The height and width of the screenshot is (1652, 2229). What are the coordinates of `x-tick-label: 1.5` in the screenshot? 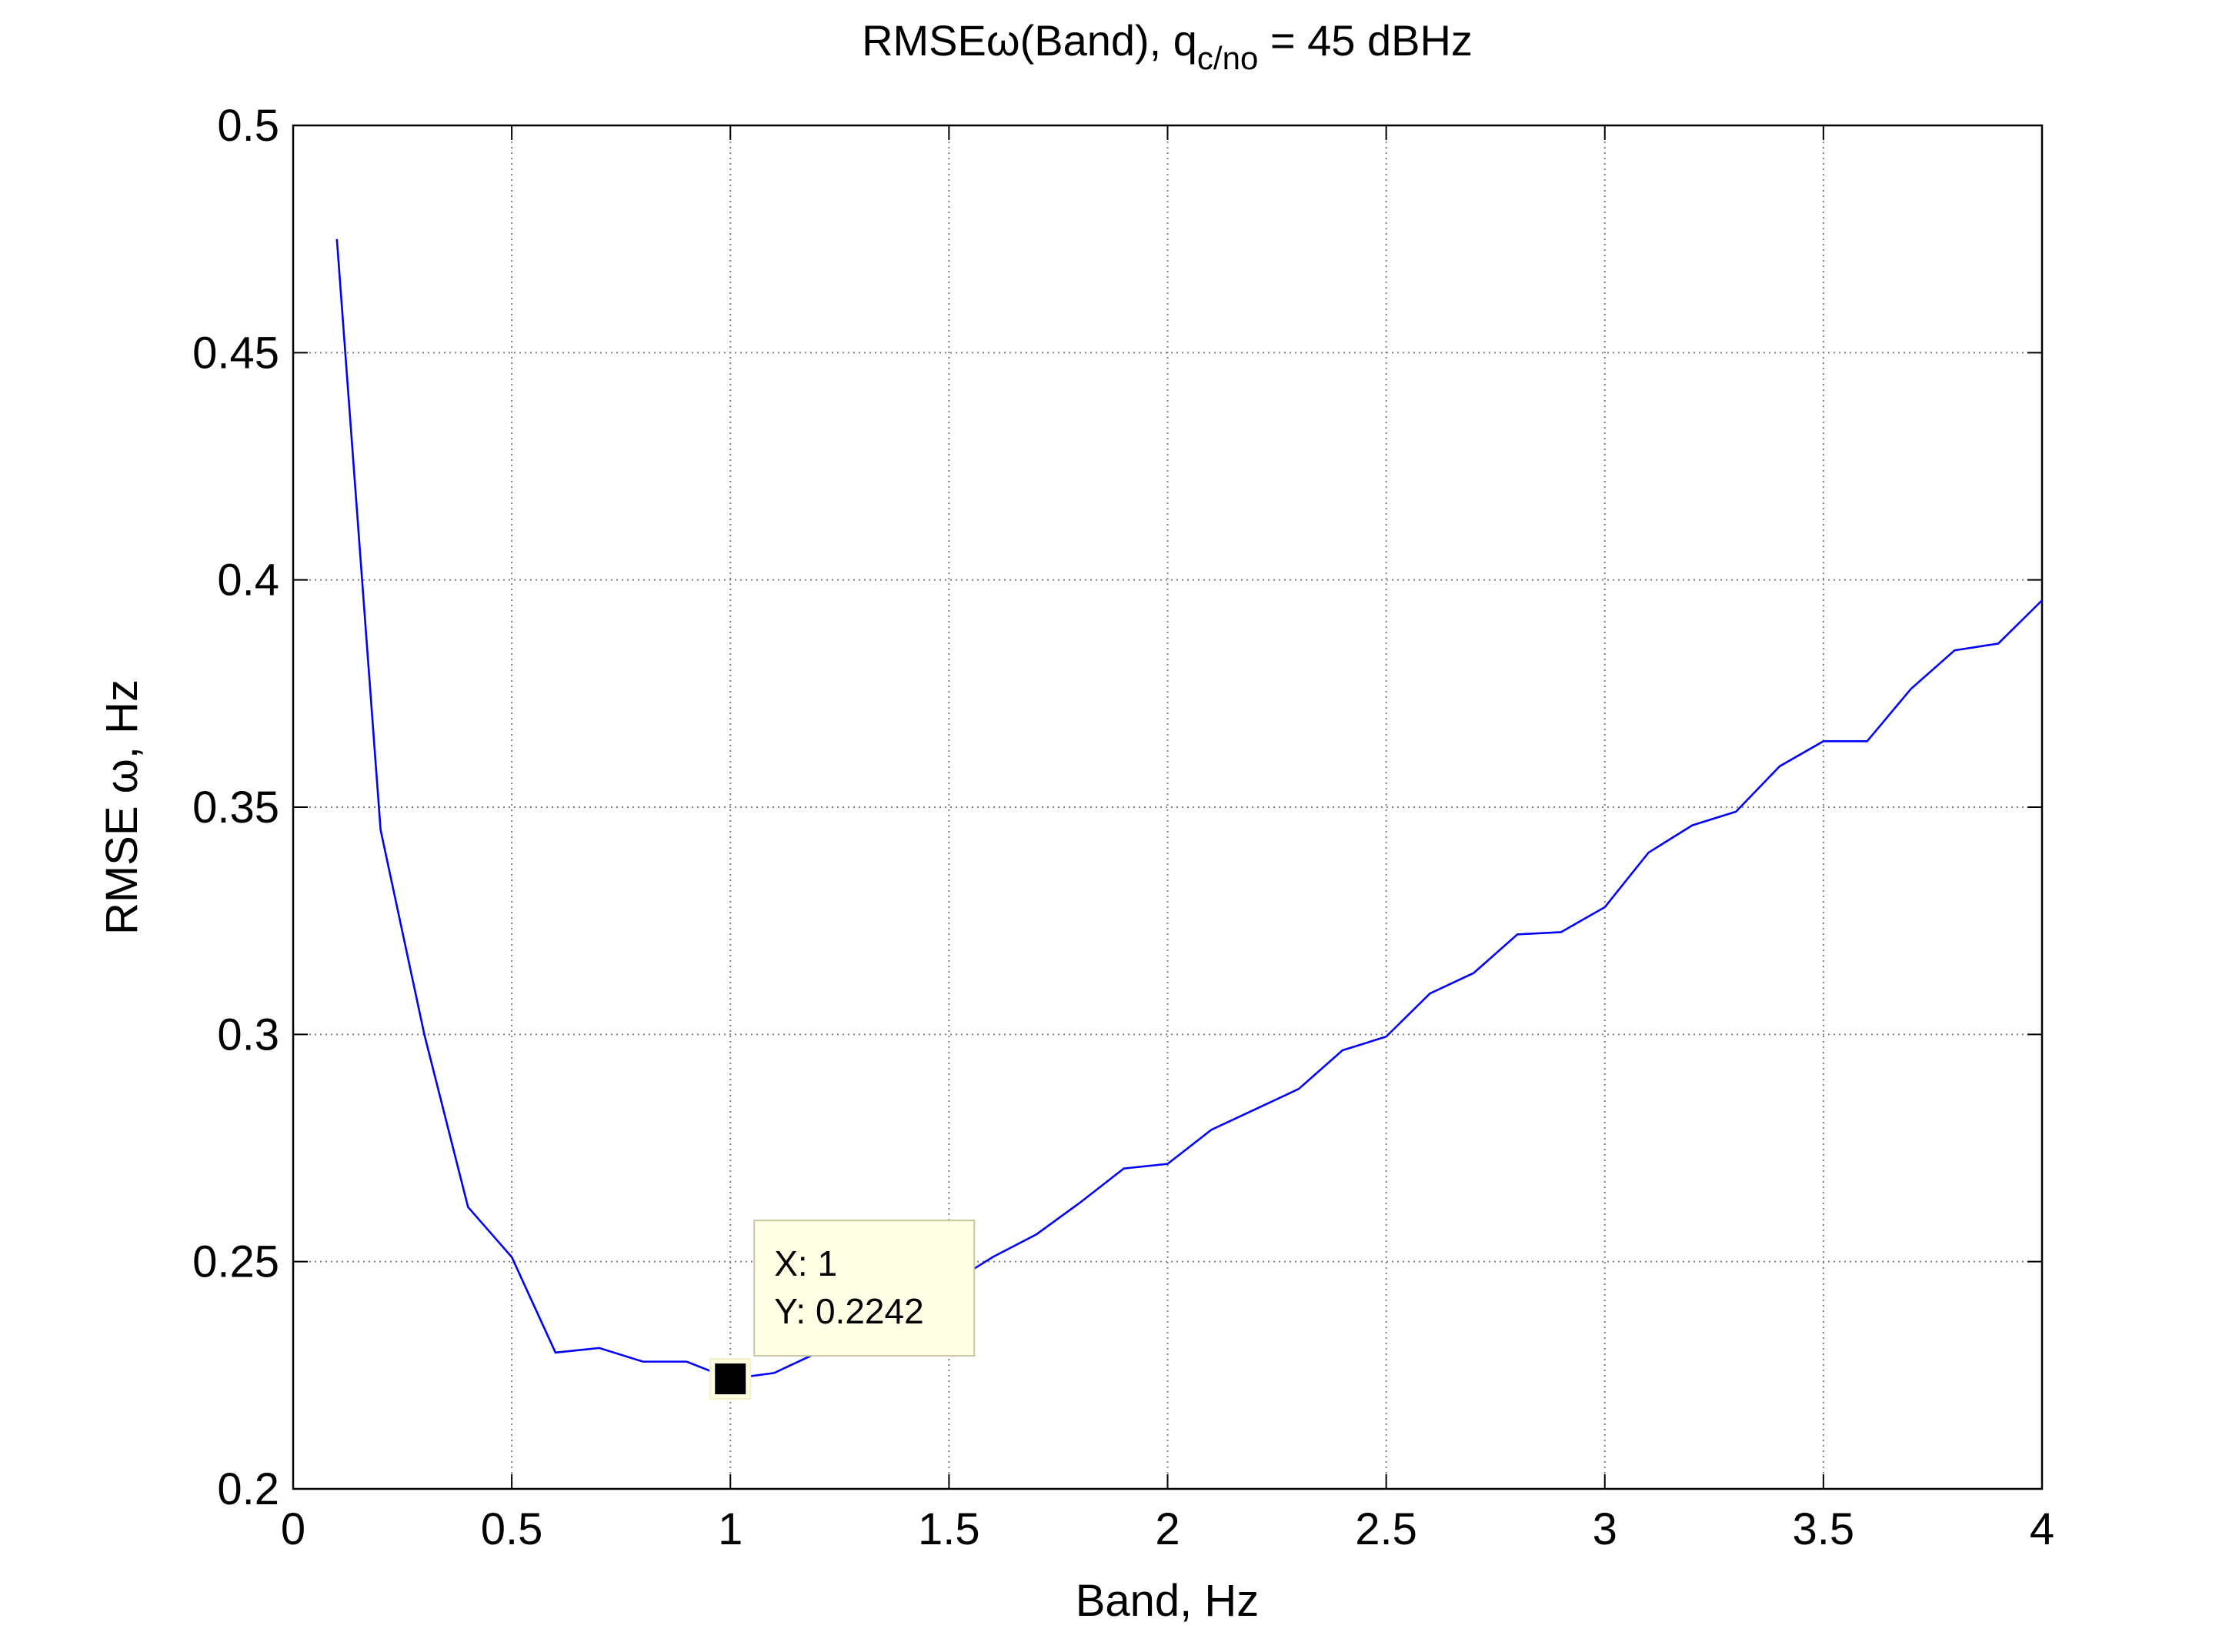 It's located at (949, 1529).